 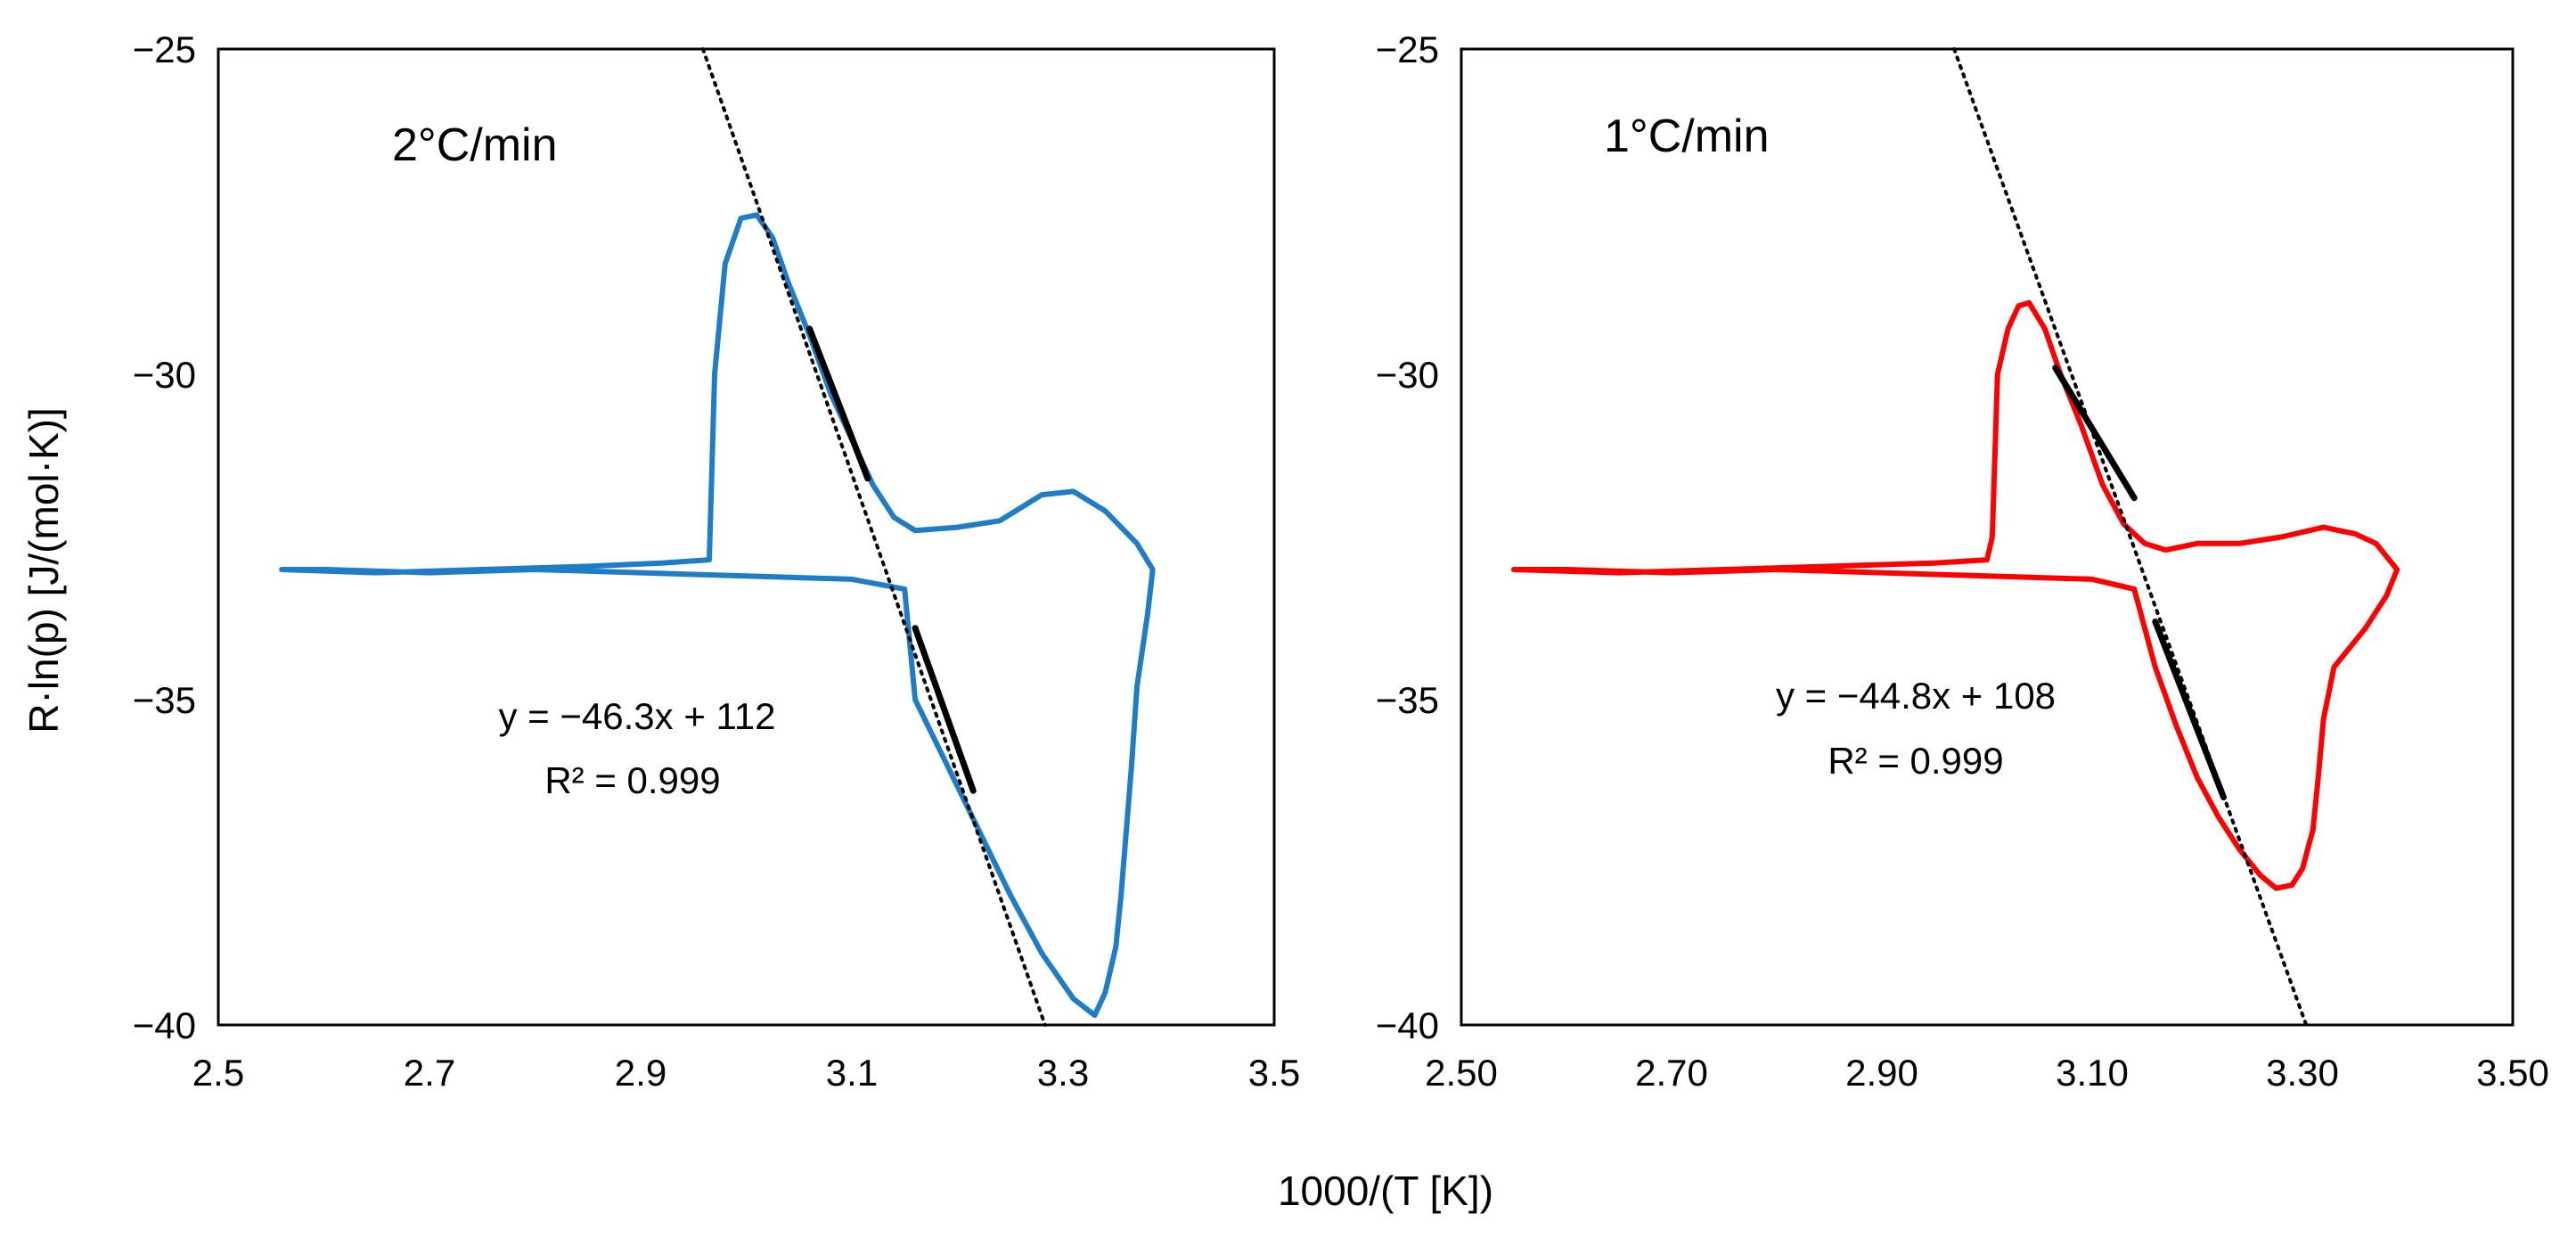 I want to click on fit-equation: y = −44.8x + 108, so click(x=1916, y=696).